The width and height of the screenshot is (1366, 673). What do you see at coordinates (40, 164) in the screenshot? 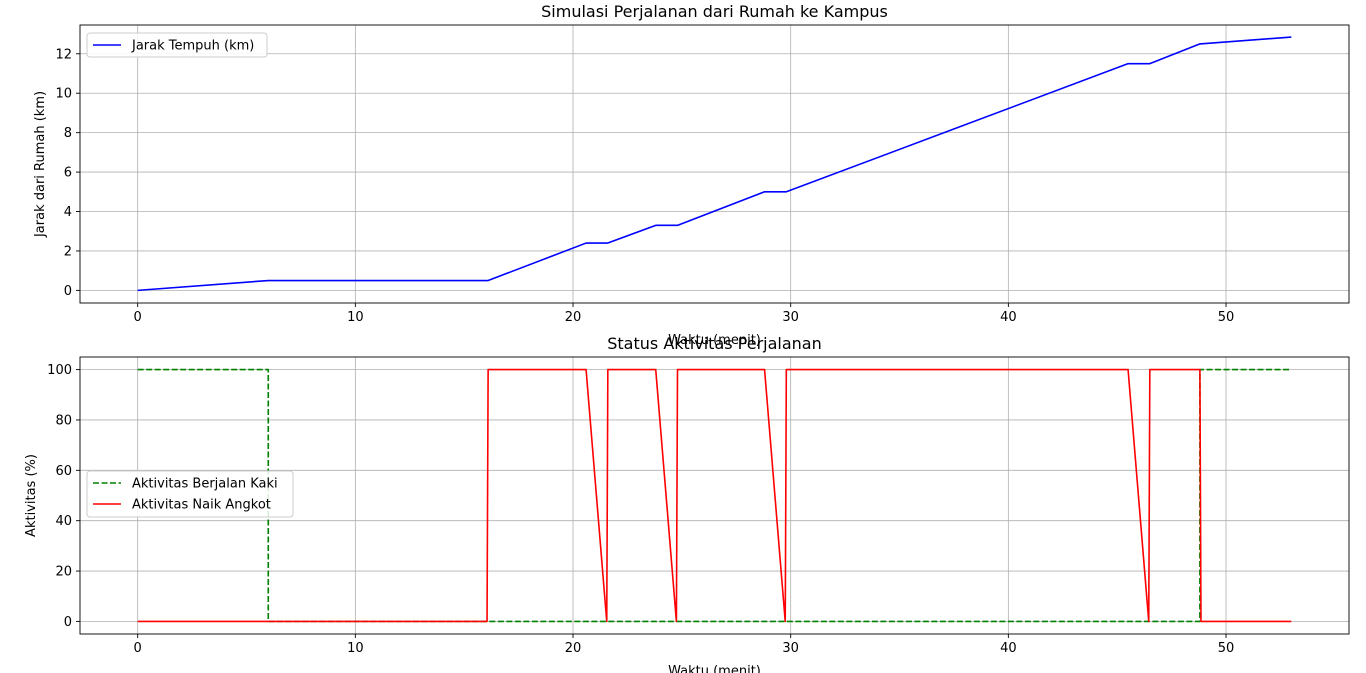
I see `y-axis-label: Jarak dari Rumah (km)` at bounding box center [40, 164].